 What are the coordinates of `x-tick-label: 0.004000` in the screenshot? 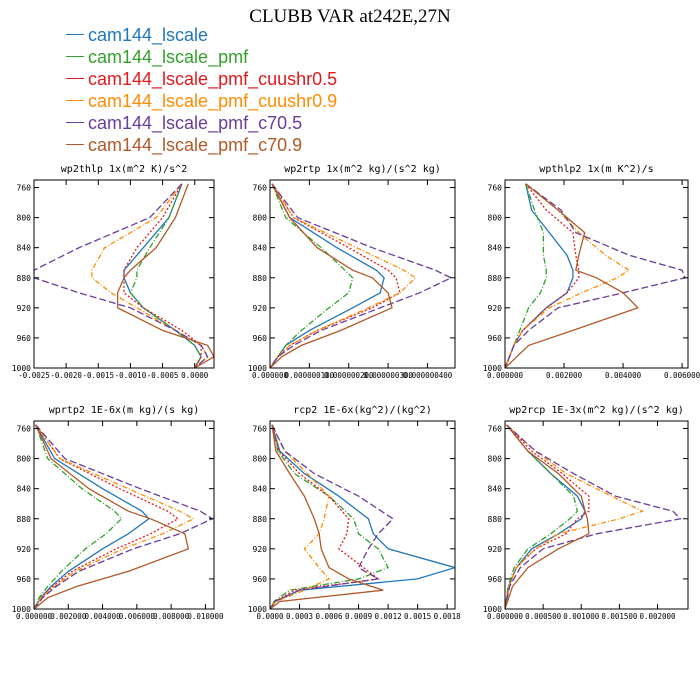 It's located at (623, 375).